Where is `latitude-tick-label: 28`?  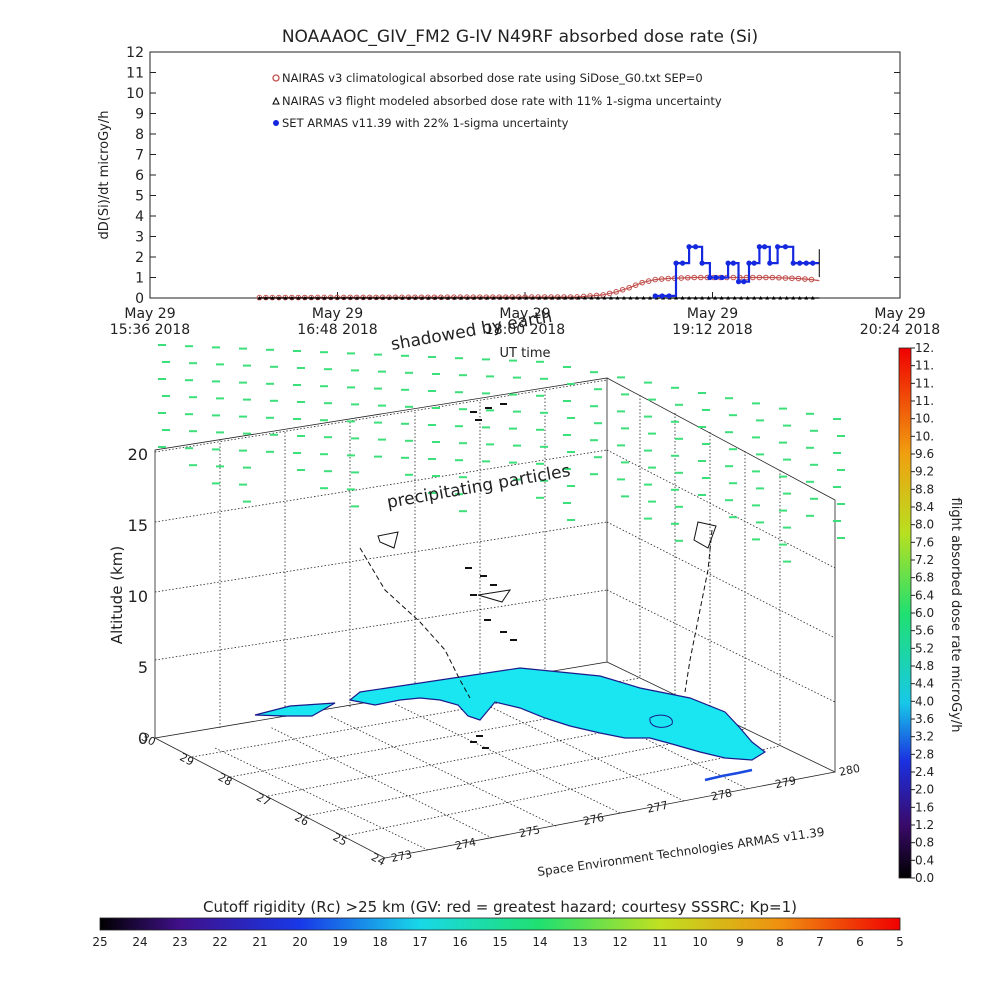 latitude-tick-label: 28 is located at coordinates (225, 780).